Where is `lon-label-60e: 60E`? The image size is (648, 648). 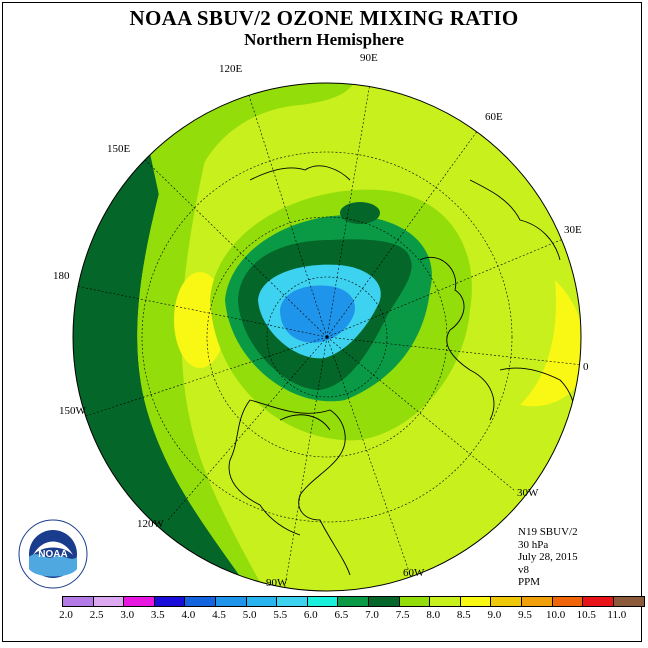
lon-label-60e: 60E is located at coordinates (494, 117).